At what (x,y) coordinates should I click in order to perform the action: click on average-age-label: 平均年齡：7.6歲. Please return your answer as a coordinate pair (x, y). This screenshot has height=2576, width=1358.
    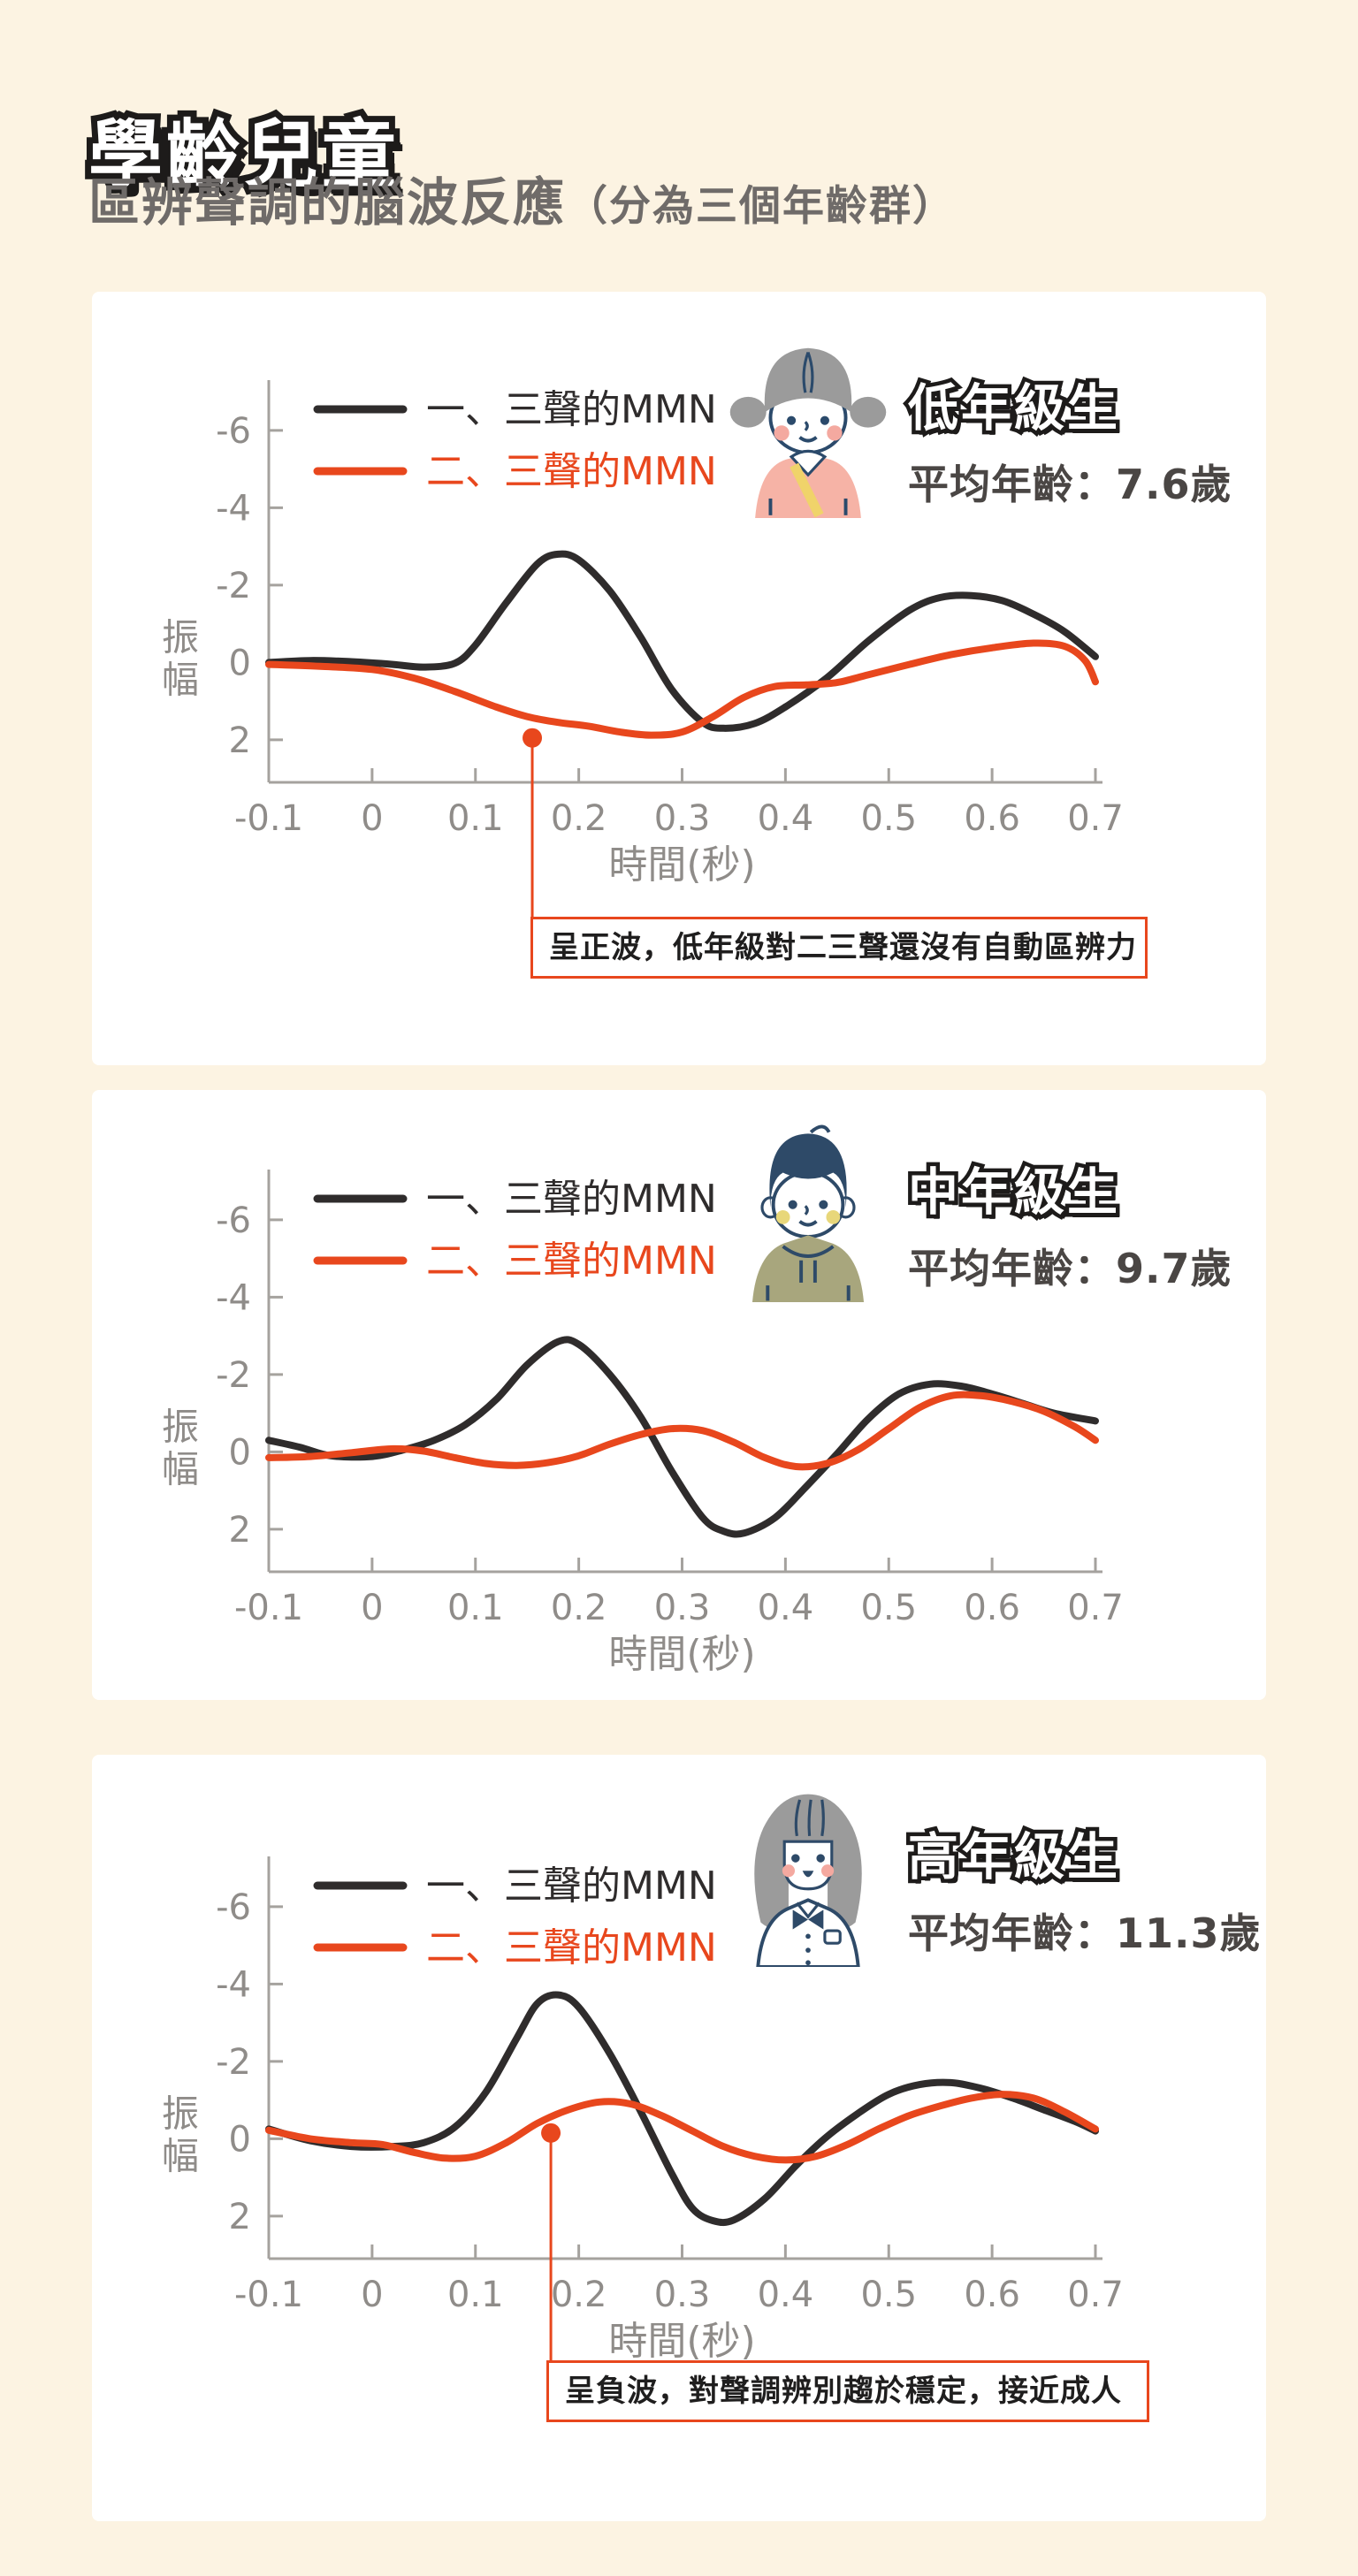
    Looking at the image, I should click on (1070, 484).